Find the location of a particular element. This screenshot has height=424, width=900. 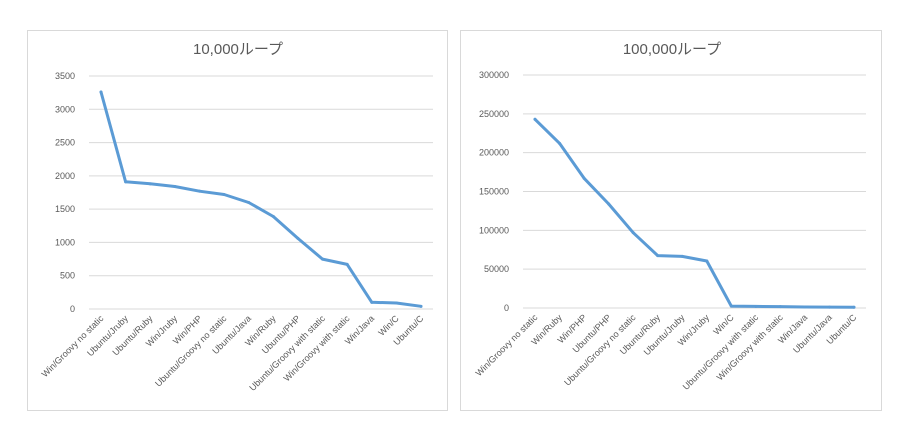

y-tick-label: 500 is located at coordinates (67, 276).